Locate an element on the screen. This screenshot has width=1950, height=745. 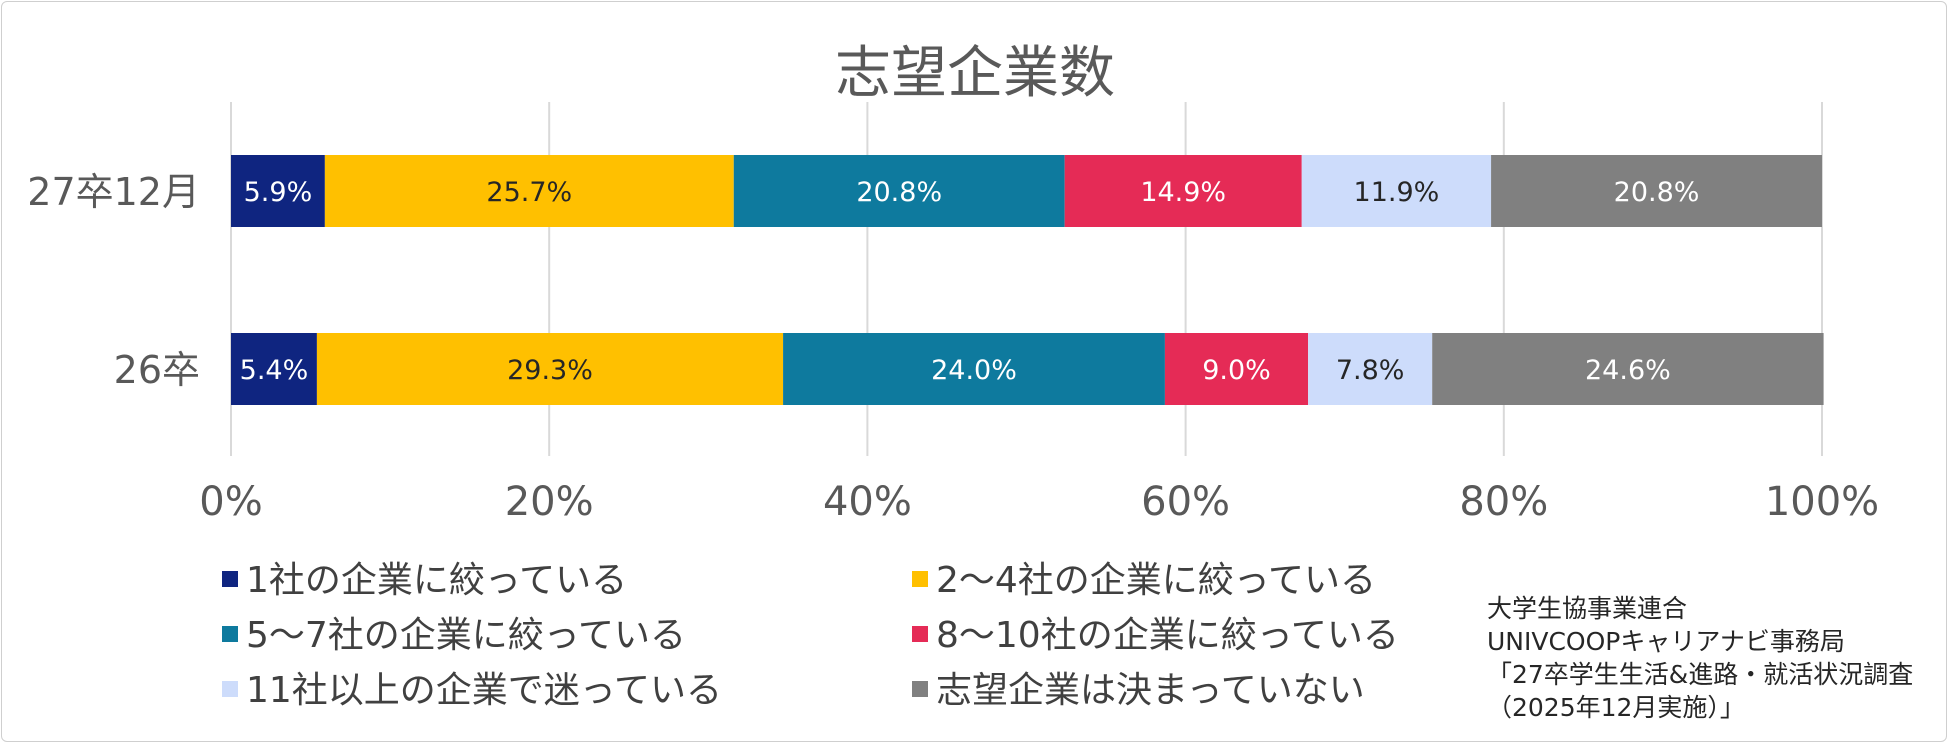
legend-label: 2～4社の企業に絞っている is located at coordinates (1156, 580).